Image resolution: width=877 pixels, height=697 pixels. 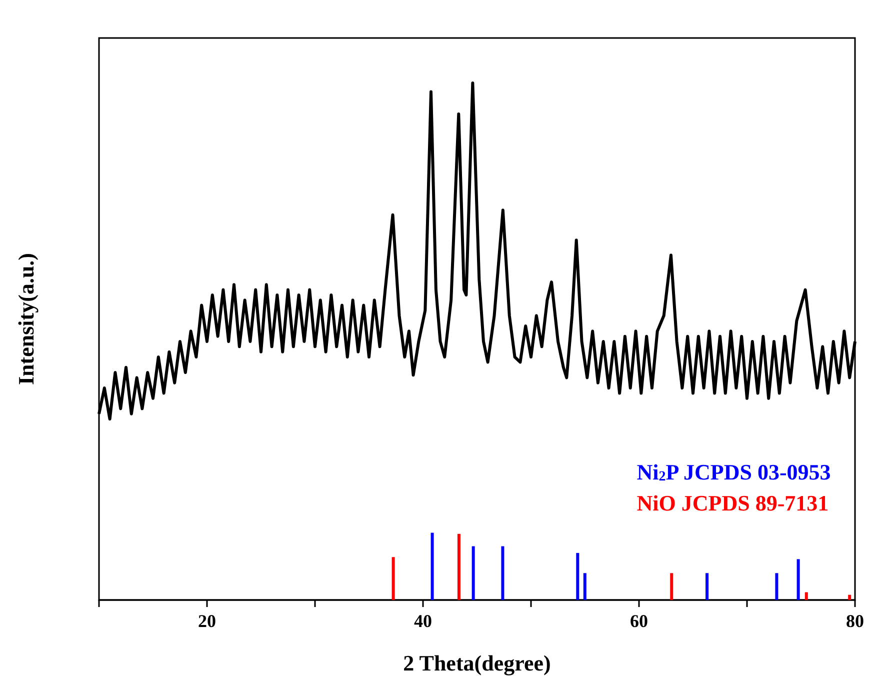 What do you see at coordinates (639, 621) in the screenshot?
I see `x-tick-label: 60` at bounding box center [639, 621].